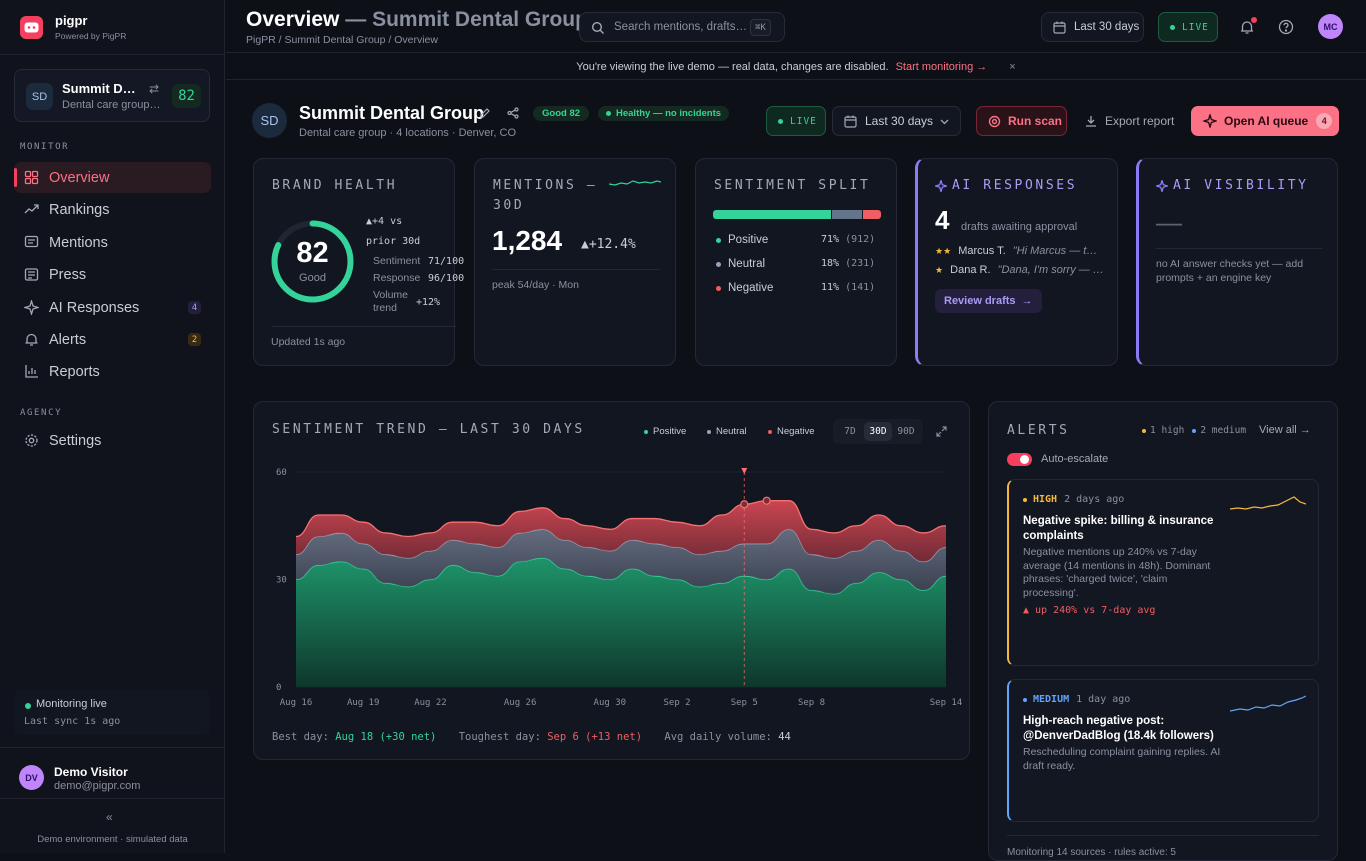  I want to click on open-ai-queue-button: Open AI queue 4, so click(1265, 121).